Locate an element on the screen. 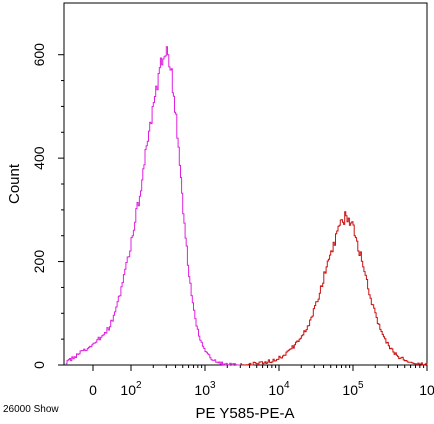 This screenshot has width=434, height=424. y-tick-label: 0 is located at coordinates (39, 365).